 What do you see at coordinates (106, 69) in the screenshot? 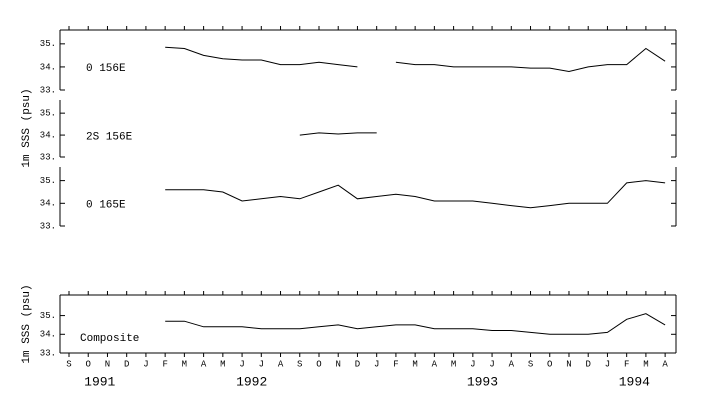
I see `panel-title: 0 156E` at bounding box center [106, 69].